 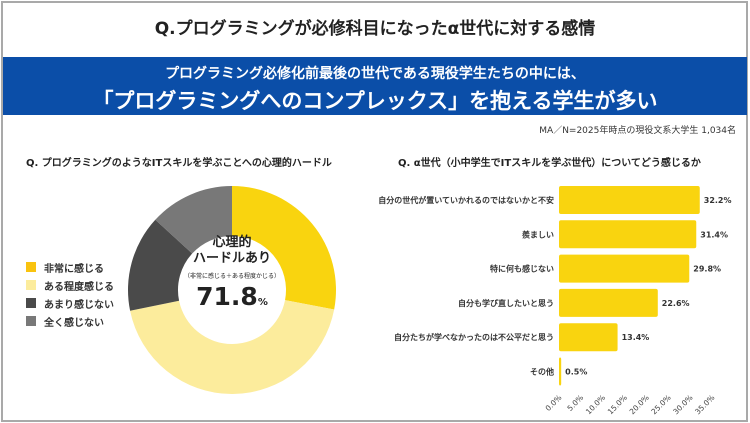 I want to click on bar-chart-title: Q. α世代（小中学生でITスキルを学ぶ世代）についてどう感じるか, so click(x=549, y=163).